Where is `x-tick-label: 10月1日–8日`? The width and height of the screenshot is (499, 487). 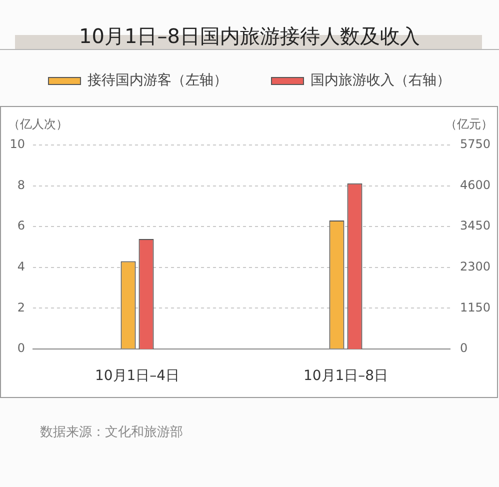 x-tick-label: 10月1日–8日 is located at coordinates (345, 376).